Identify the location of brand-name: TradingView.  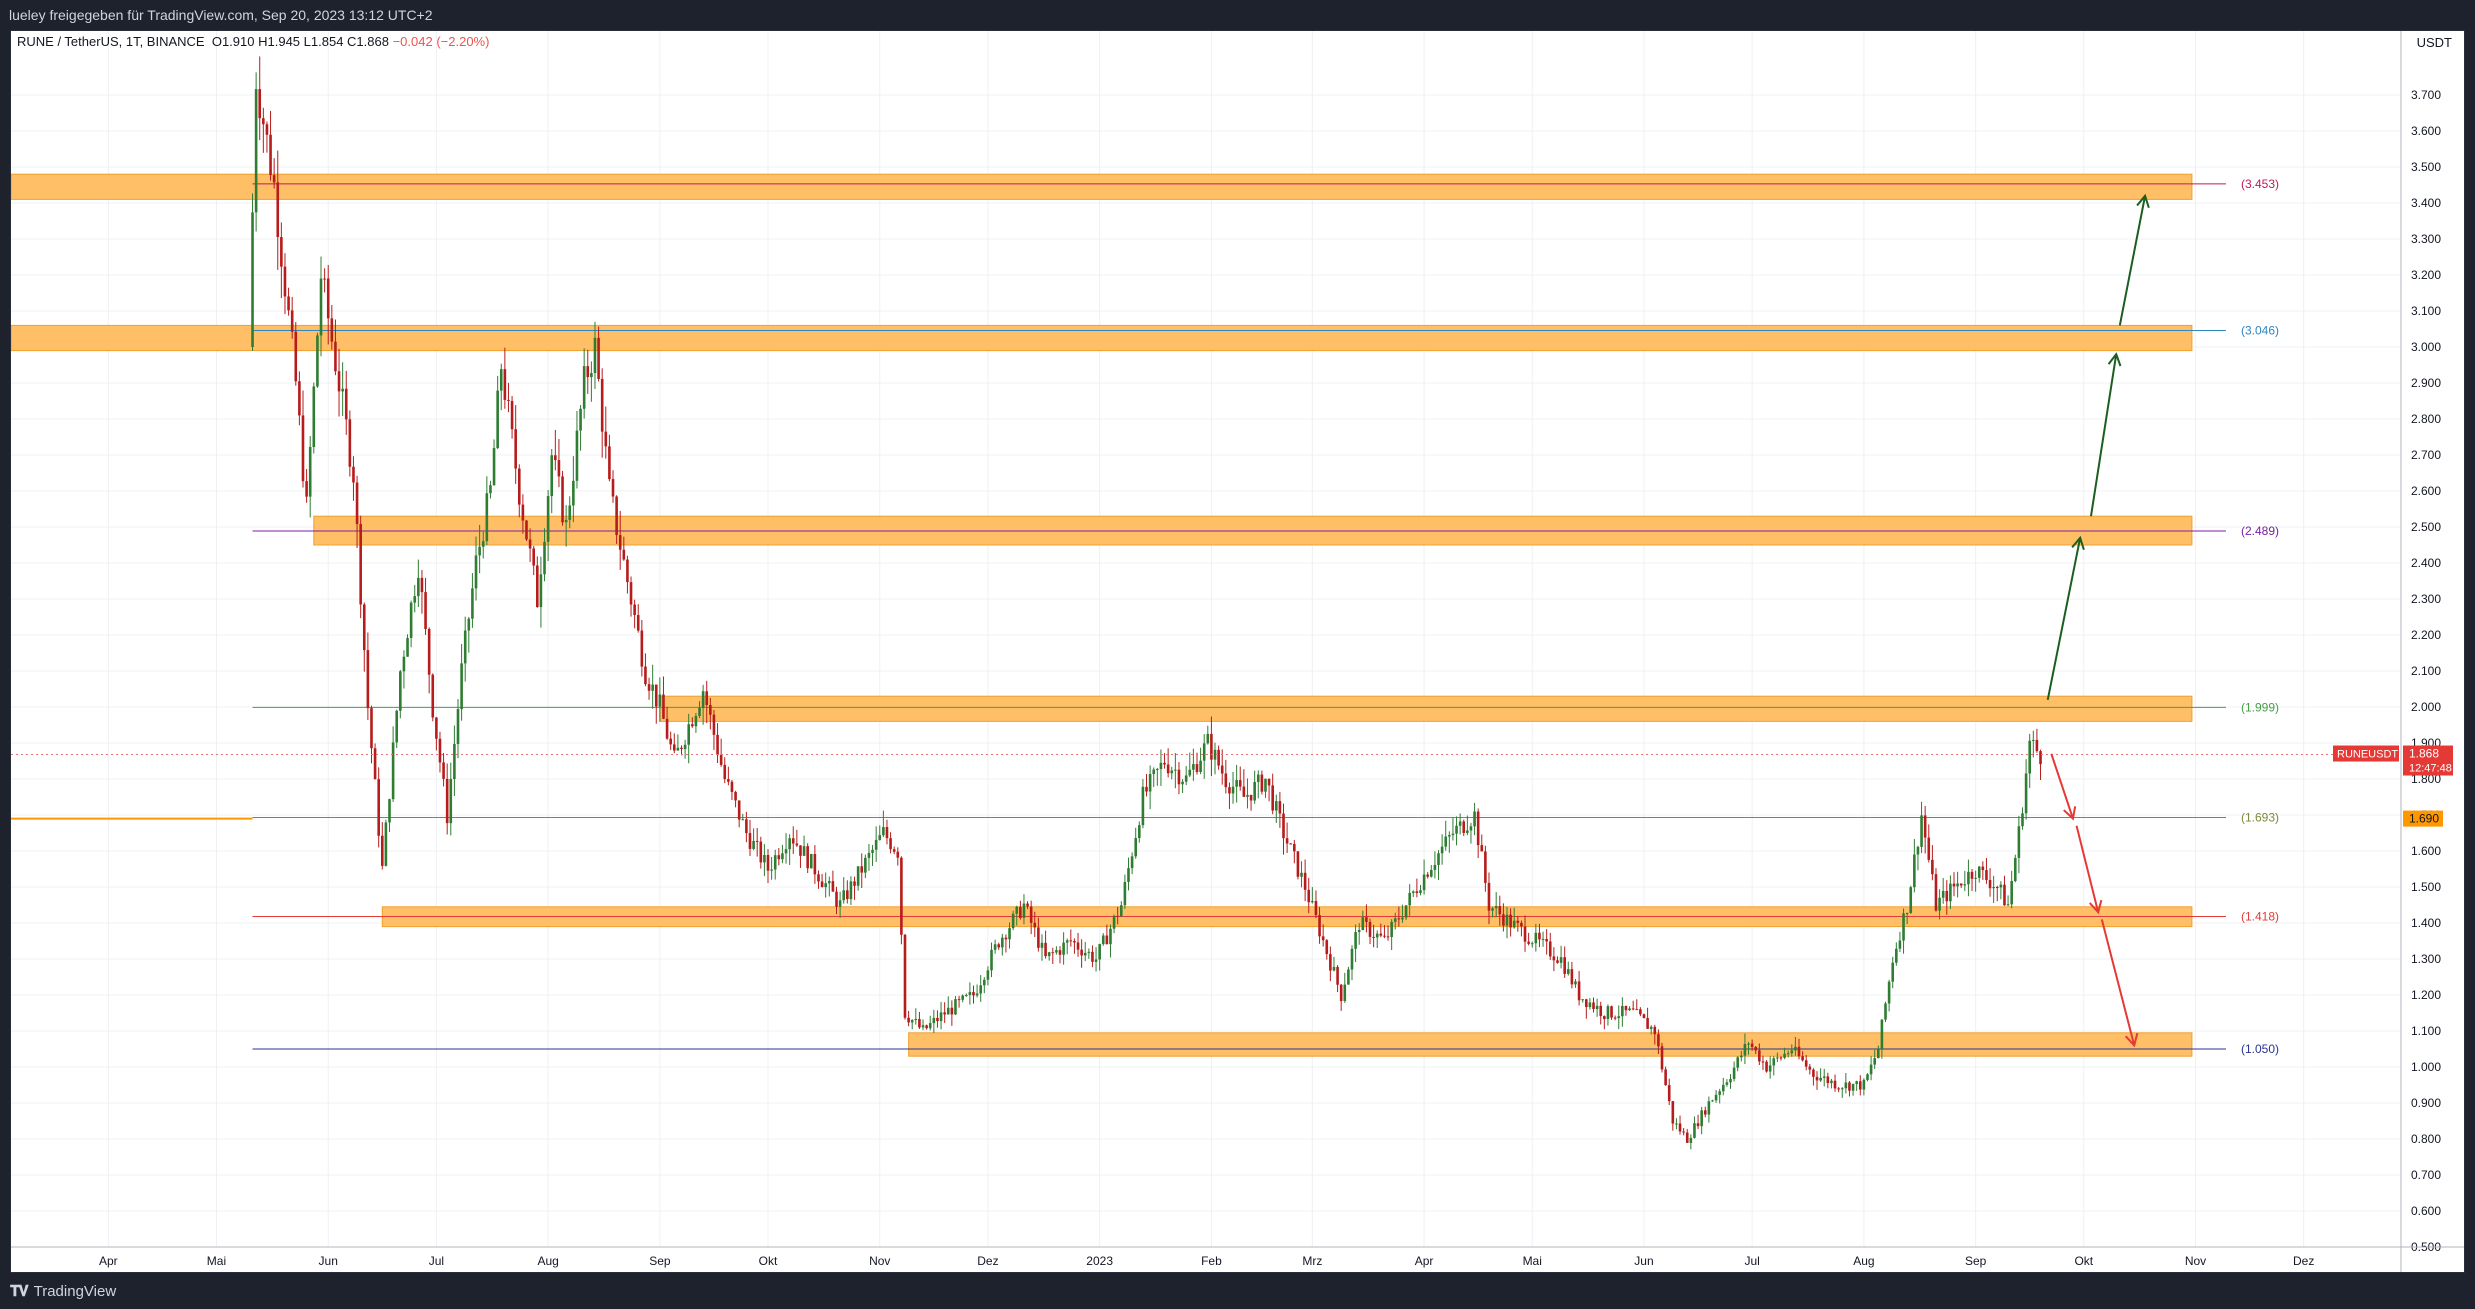
(75, 1291).